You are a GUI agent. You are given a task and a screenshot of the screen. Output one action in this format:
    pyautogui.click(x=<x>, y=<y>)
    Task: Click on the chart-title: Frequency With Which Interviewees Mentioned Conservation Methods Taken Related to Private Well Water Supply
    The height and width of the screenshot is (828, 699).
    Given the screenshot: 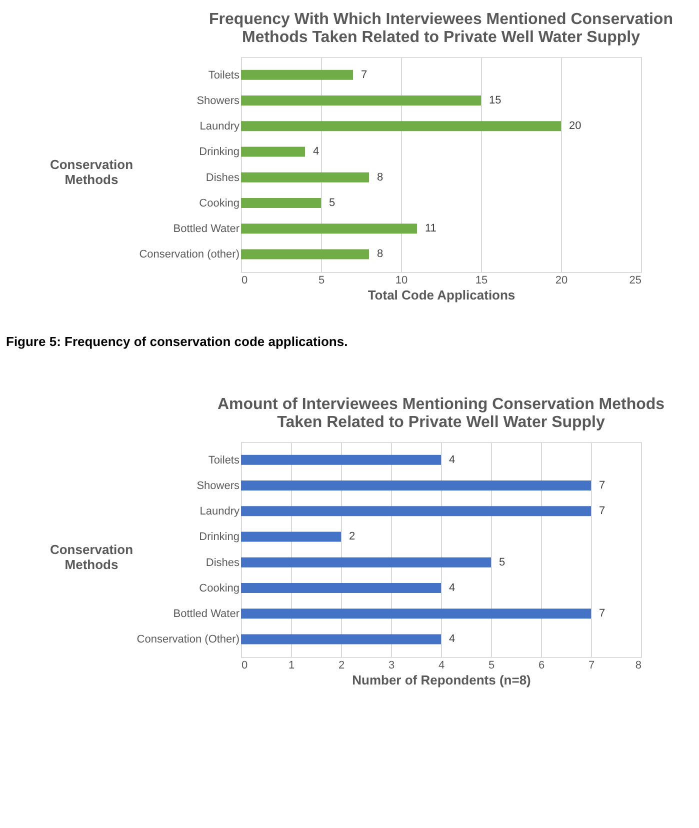 What is the action you would take?
    pyautogui.click(x=441, y=28)
    